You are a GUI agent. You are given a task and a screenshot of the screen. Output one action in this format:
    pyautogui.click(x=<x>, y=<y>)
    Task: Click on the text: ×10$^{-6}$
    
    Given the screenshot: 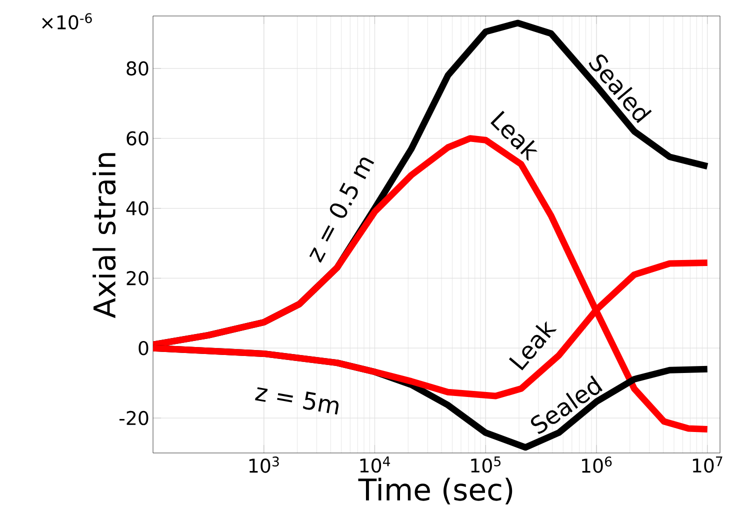 What is the action you would take?
    pyautogui.click(x=67, y=21)
    